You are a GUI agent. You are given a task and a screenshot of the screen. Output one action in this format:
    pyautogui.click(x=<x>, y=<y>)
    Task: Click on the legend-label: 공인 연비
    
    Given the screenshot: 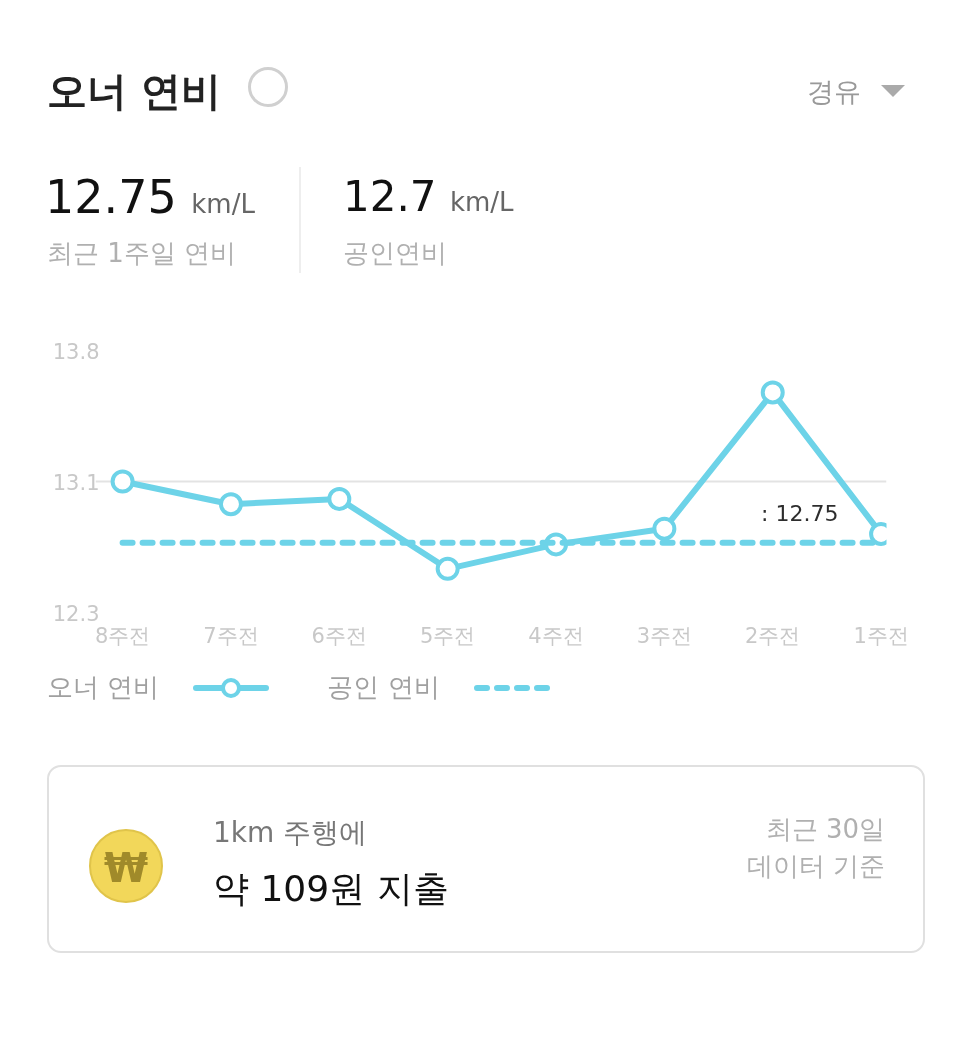 What is the action you would take?
    pyautogui.click(x=383, y=687)
    